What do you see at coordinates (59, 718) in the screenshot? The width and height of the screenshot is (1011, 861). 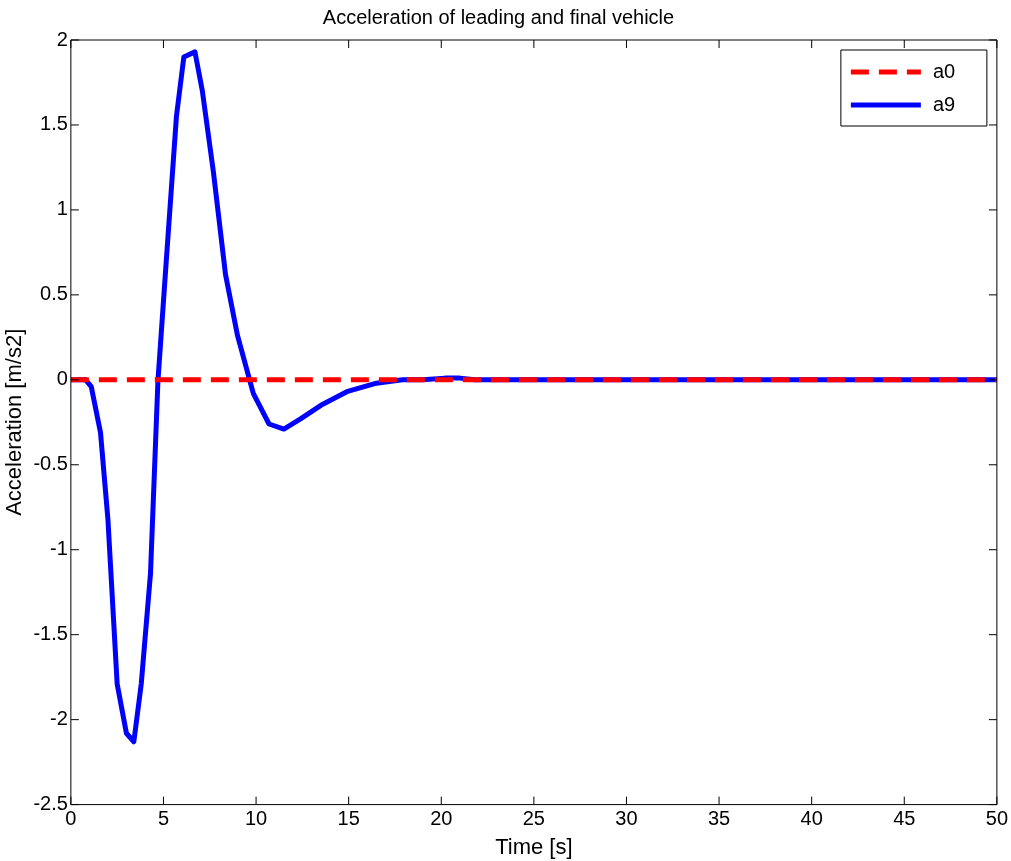 I see `y-tick-label: -2` at bounding box center [59, 718].